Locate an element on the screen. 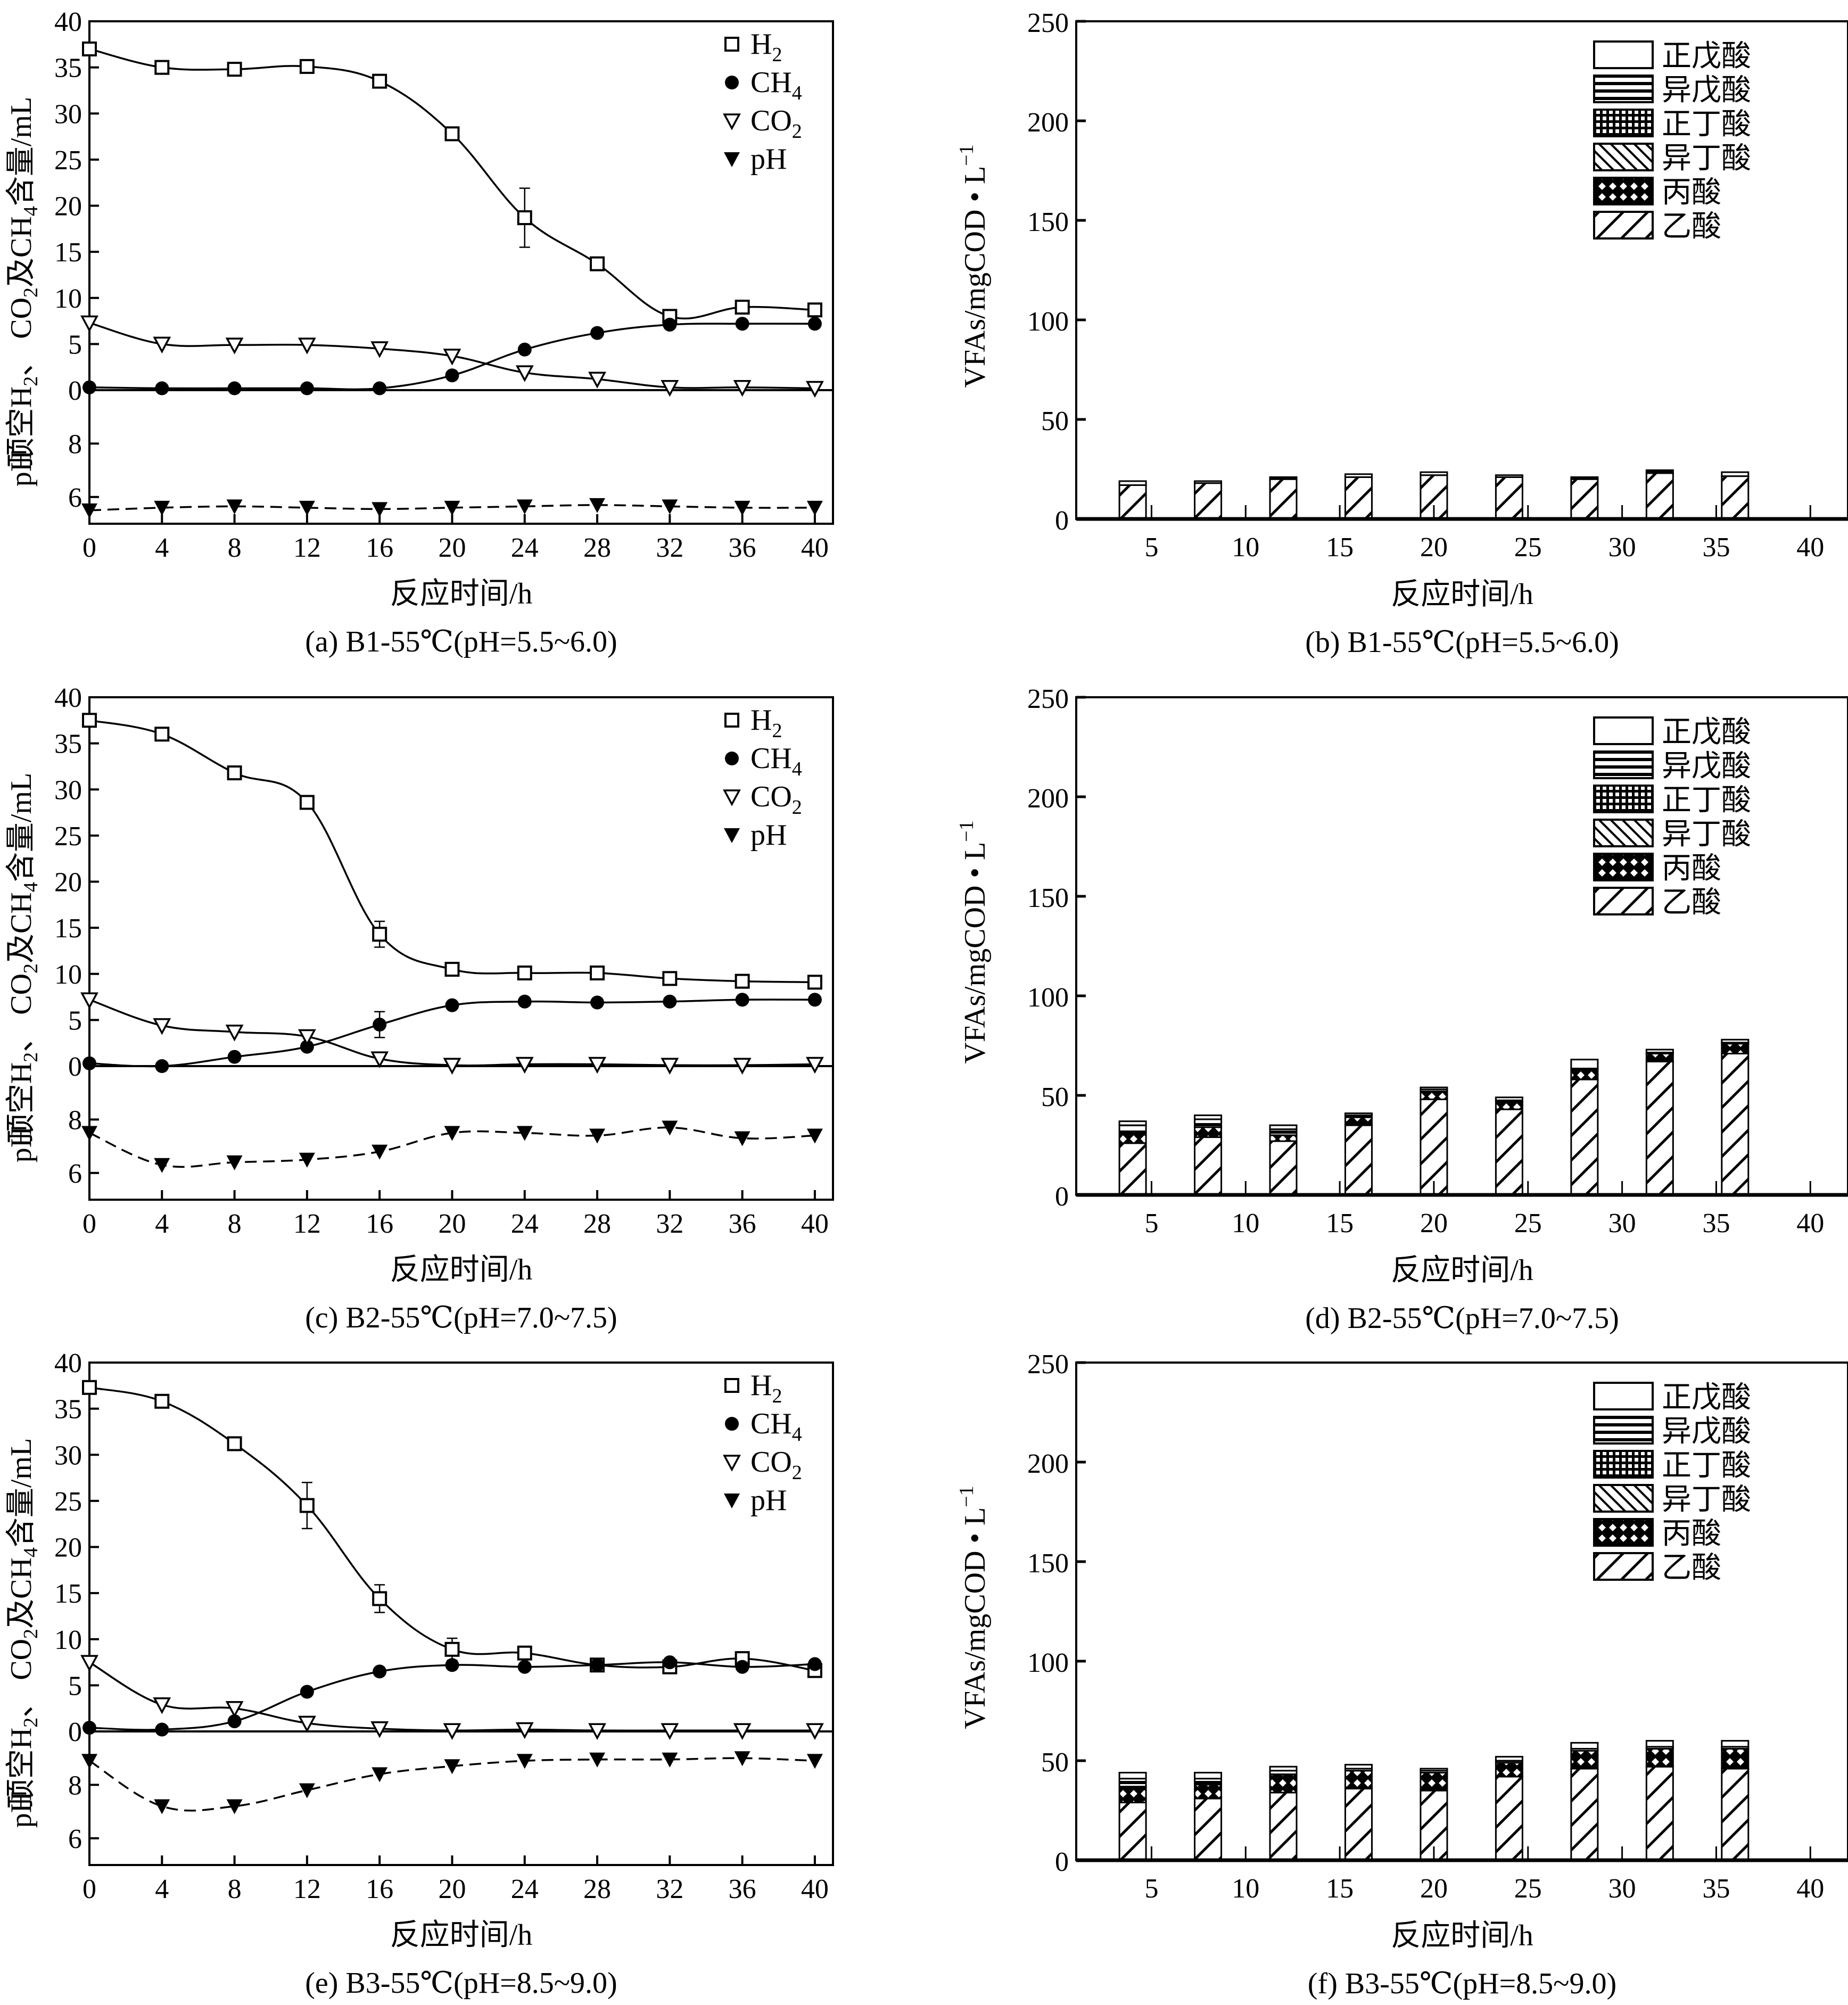 This screenshot has width=1848, height=2005. series-h2 is located at coordinates (452, 183).